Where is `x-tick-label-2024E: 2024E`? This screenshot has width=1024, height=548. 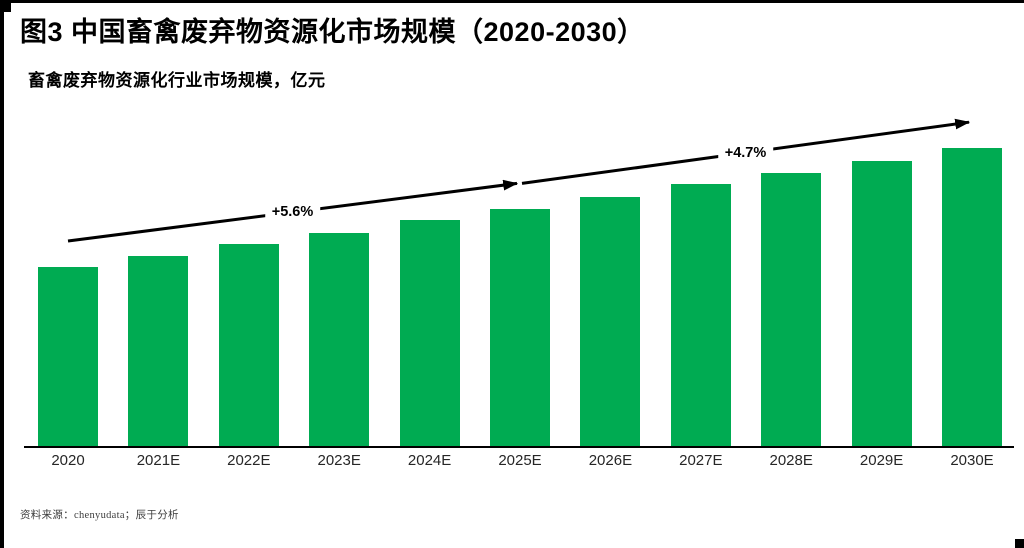 x-tick-label-2024E: 2024E is located at coordinates (429, 460).